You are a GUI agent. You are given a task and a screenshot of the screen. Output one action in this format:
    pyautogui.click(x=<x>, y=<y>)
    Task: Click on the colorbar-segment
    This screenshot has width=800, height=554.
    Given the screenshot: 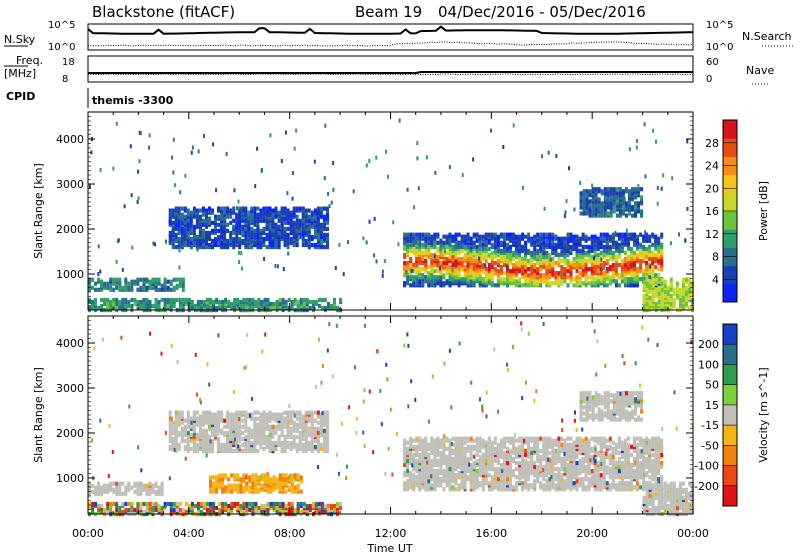 What is the action you would take?
    pyautogui.click(x=730, y=202)
    